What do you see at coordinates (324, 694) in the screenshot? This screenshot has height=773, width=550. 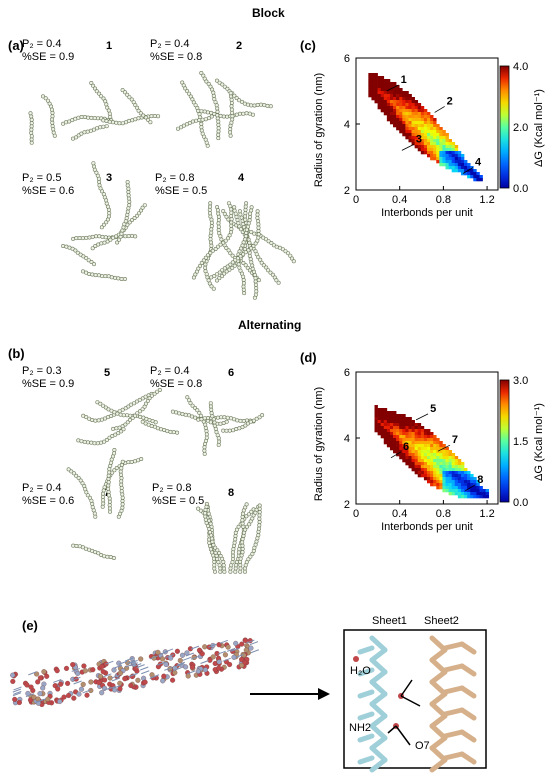 I see `arrow-head-icon` at bounding box center [324, 694].